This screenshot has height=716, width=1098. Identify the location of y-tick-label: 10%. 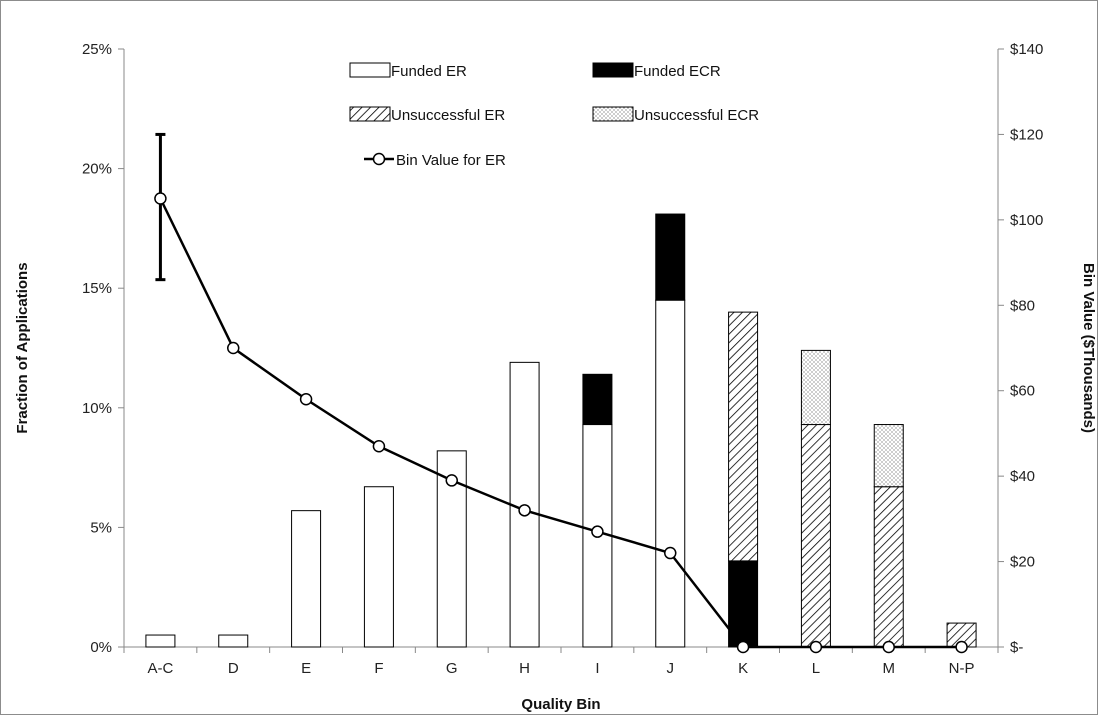
(97, 408).